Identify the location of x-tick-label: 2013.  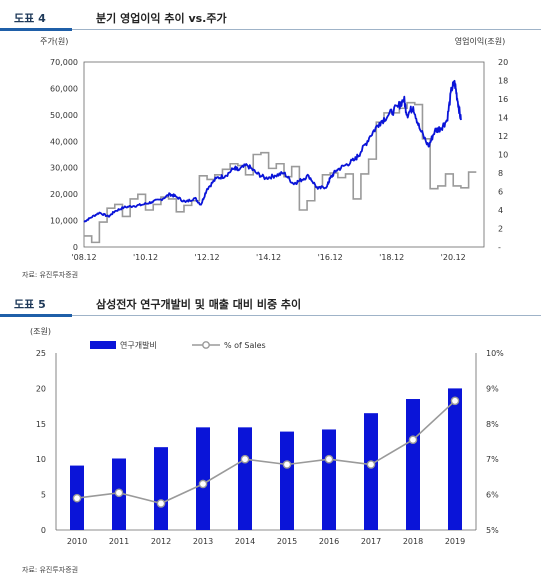
(203, 541).